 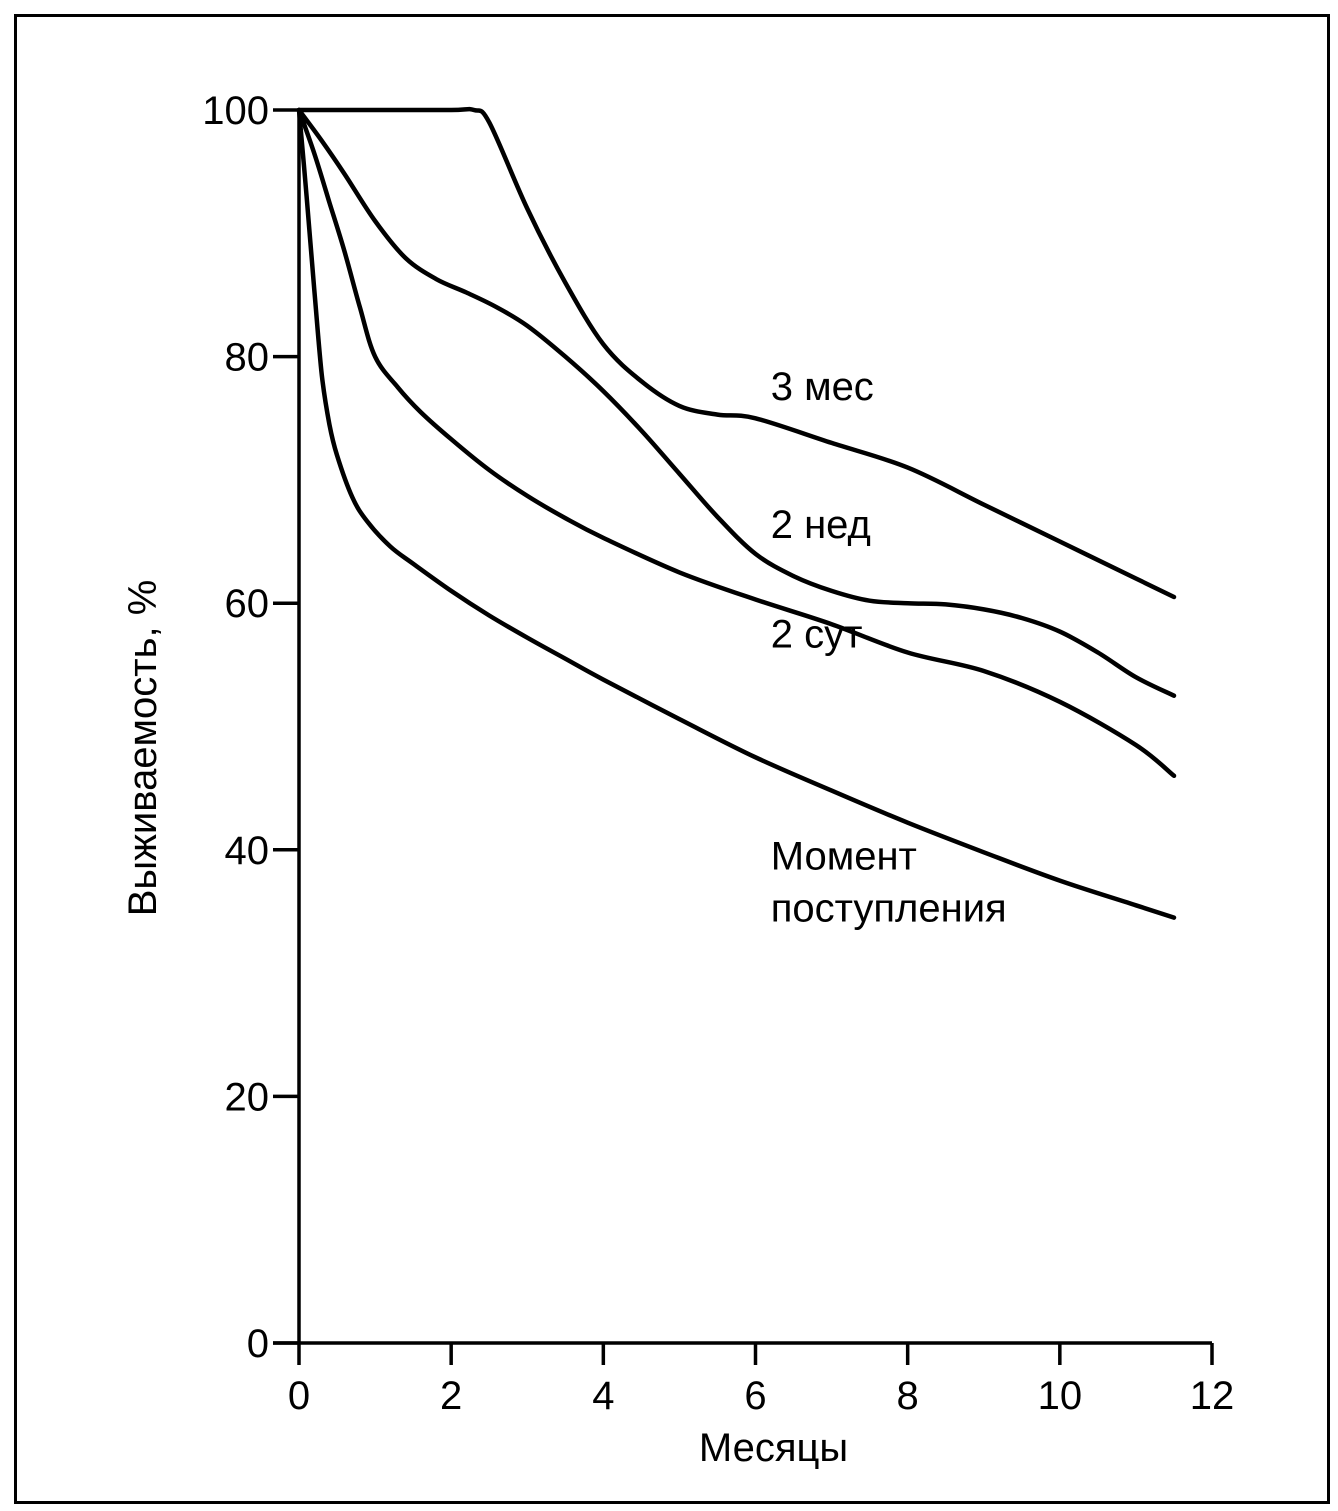 What do you see at coordinates (844, 857) in the screenshot?
I see `series-label-4-line-1: Момент` at bounding box center [844, 857].